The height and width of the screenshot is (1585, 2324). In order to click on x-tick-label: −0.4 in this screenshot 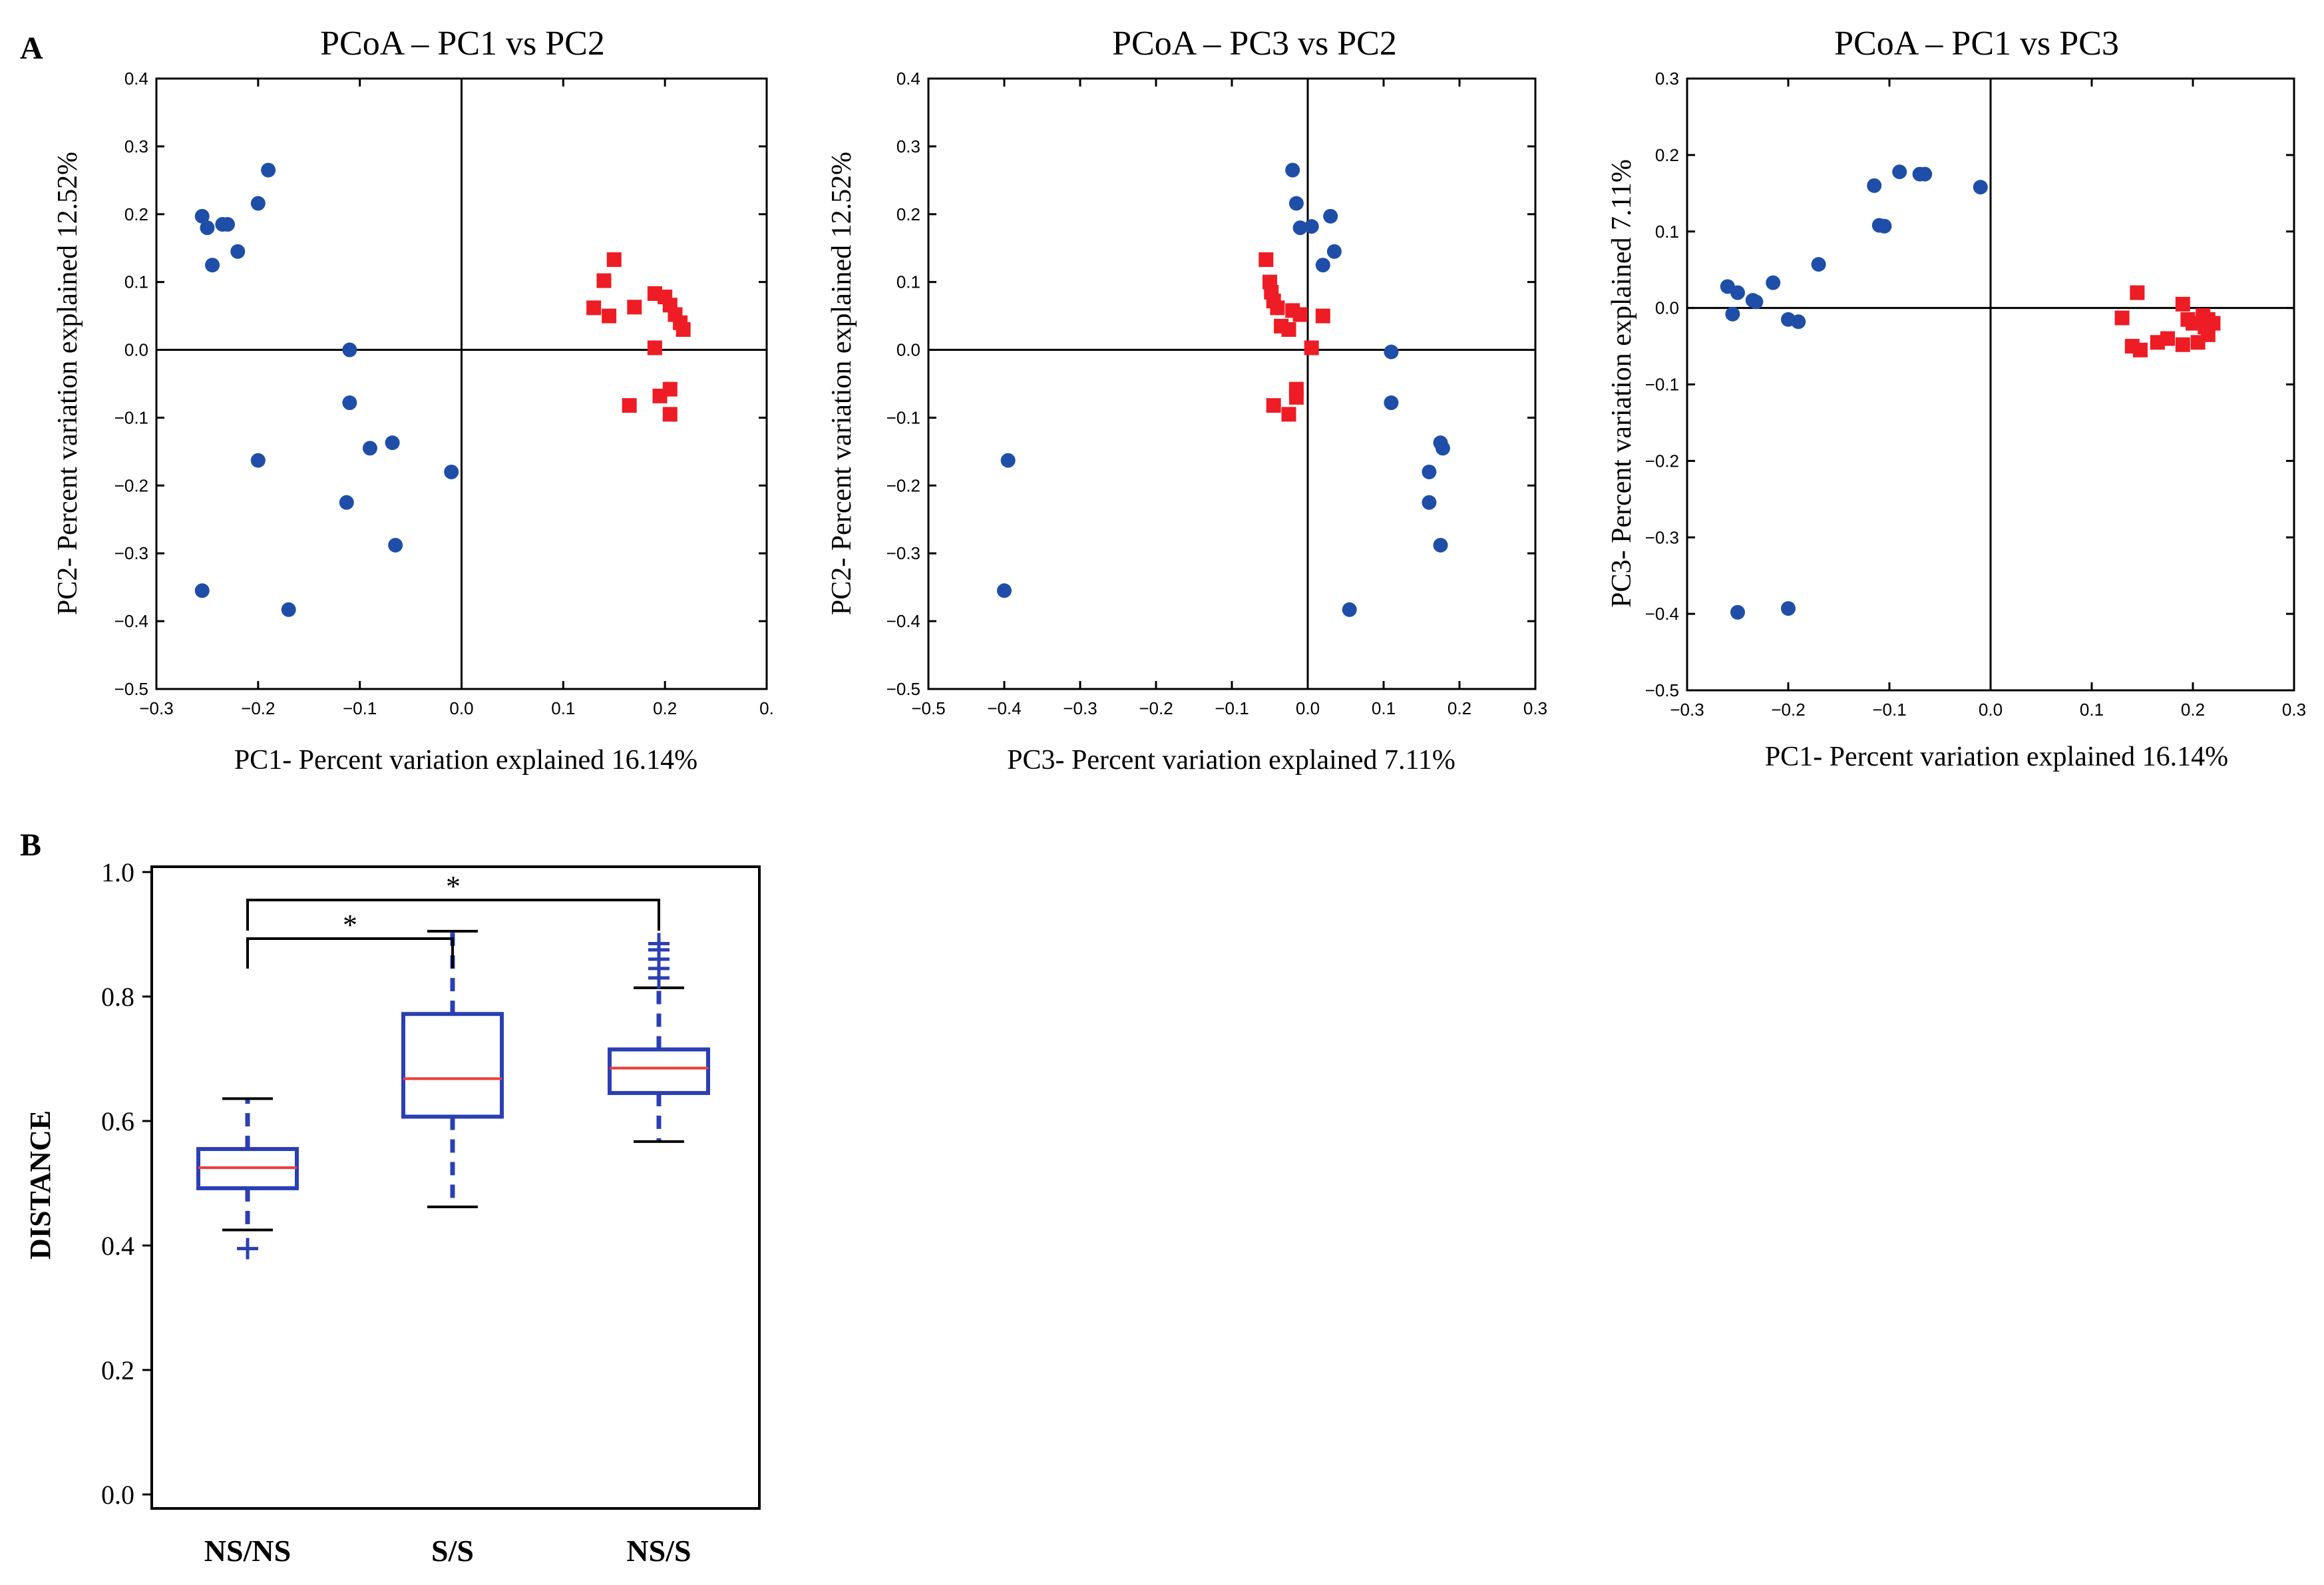, I will do `click(1004, 708)`.